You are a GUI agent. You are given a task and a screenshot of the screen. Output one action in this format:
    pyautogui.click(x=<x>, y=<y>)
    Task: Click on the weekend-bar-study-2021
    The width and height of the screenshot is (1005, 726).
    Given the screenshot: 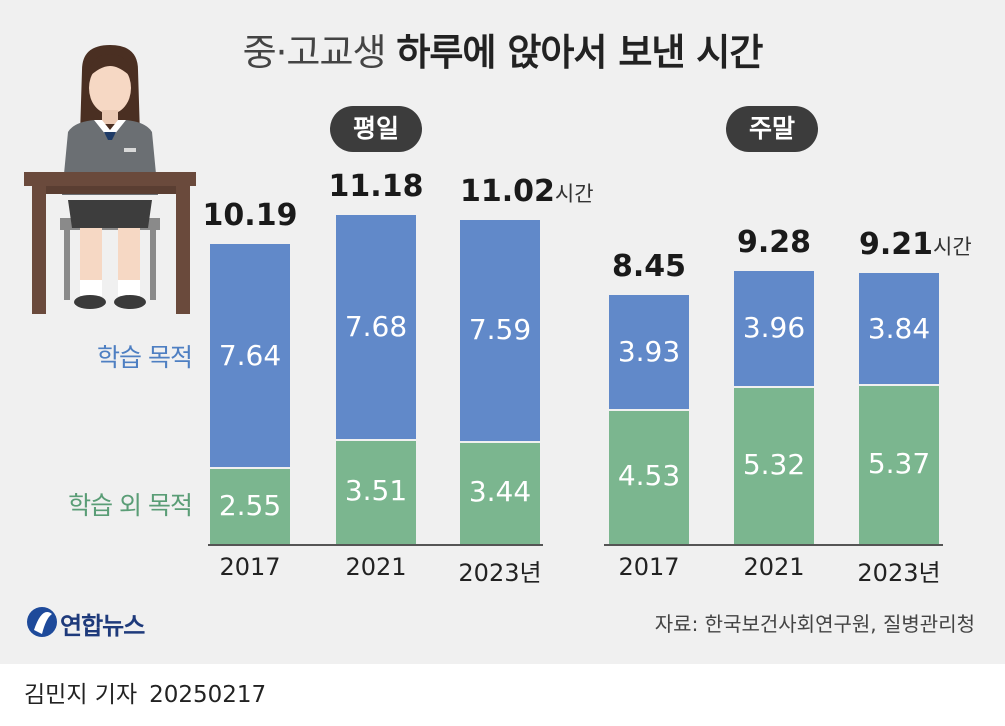 What is the action you would take?
    pyautogui.click(x=774, y=328)
    